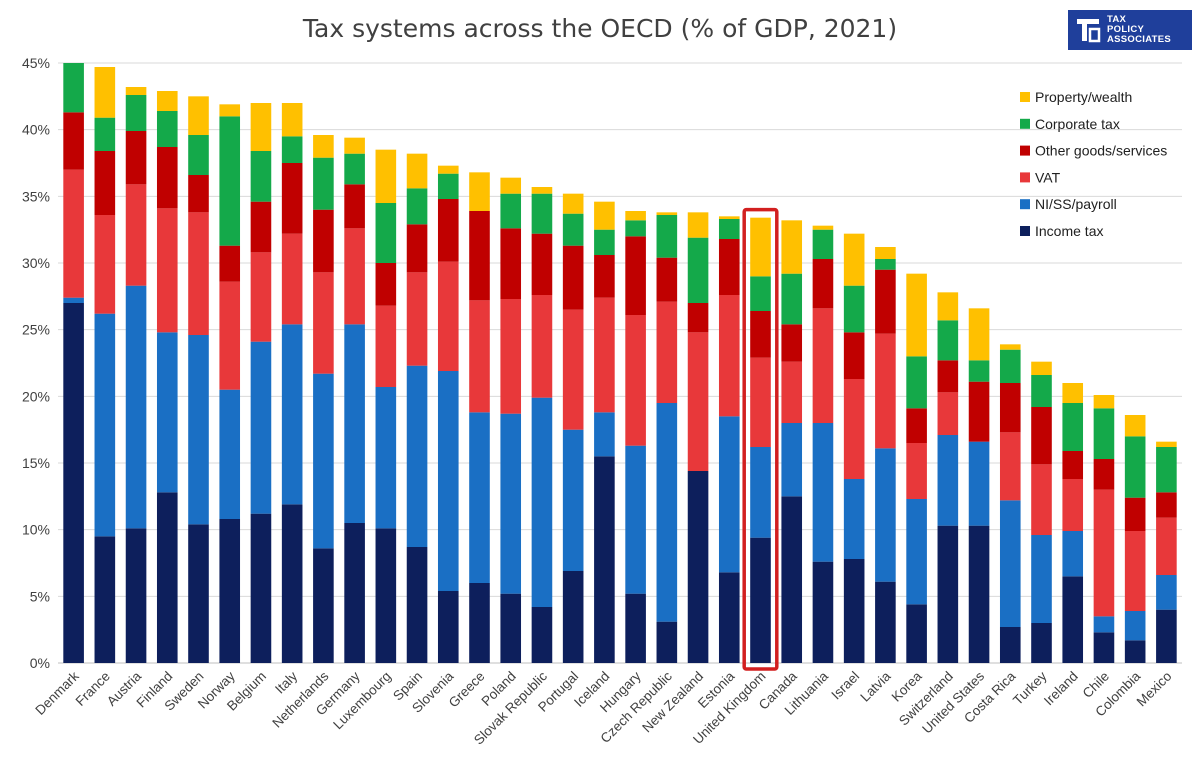 The height and width of the screenshot is (774, 1200). I want to click on bar-stack-israel, so click(854, 448).